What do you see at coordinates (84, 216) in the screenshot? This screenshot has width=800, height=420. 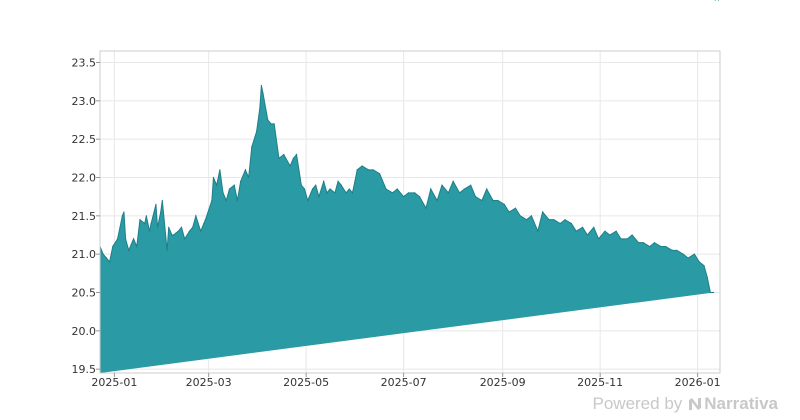 I see `y-tick-label: 21.5` at bounding box center [84, 216].